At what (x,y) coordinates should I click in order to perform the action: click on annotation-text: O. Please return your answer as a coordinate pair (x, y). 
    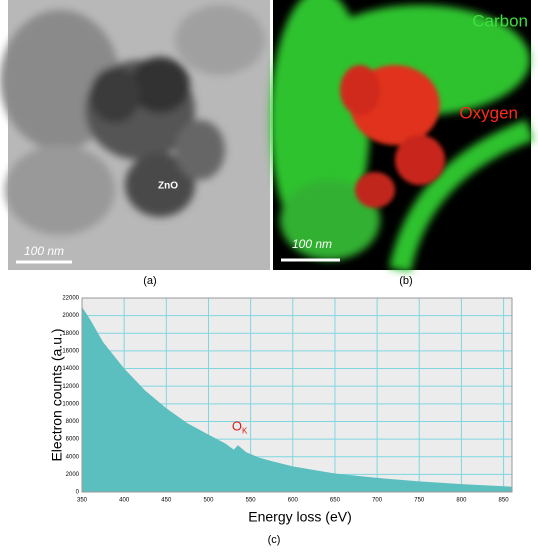
    Looking at the image, I should click on (237, 426).